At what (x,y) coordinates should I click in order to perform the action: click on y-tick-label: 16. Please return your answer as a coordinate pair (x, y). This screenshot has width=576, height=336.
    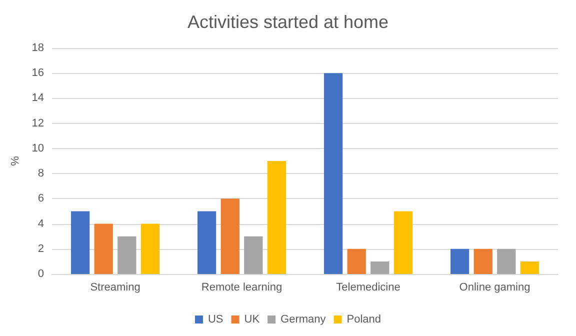
    Looking at the image, I should click on (38, 73).